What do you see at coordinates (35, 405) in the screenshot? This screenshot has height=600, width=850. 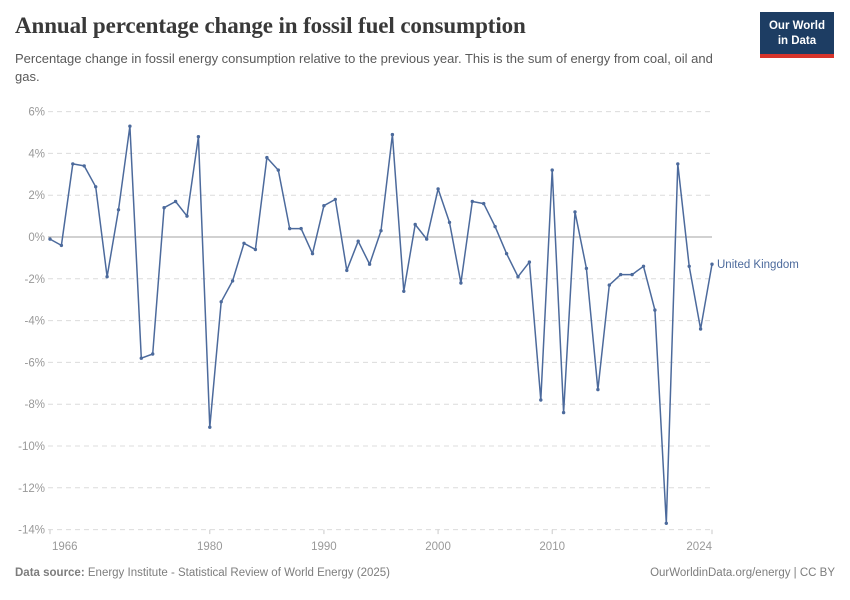 I see `y-axis-label: -8%` at bounding box center [35, 405].